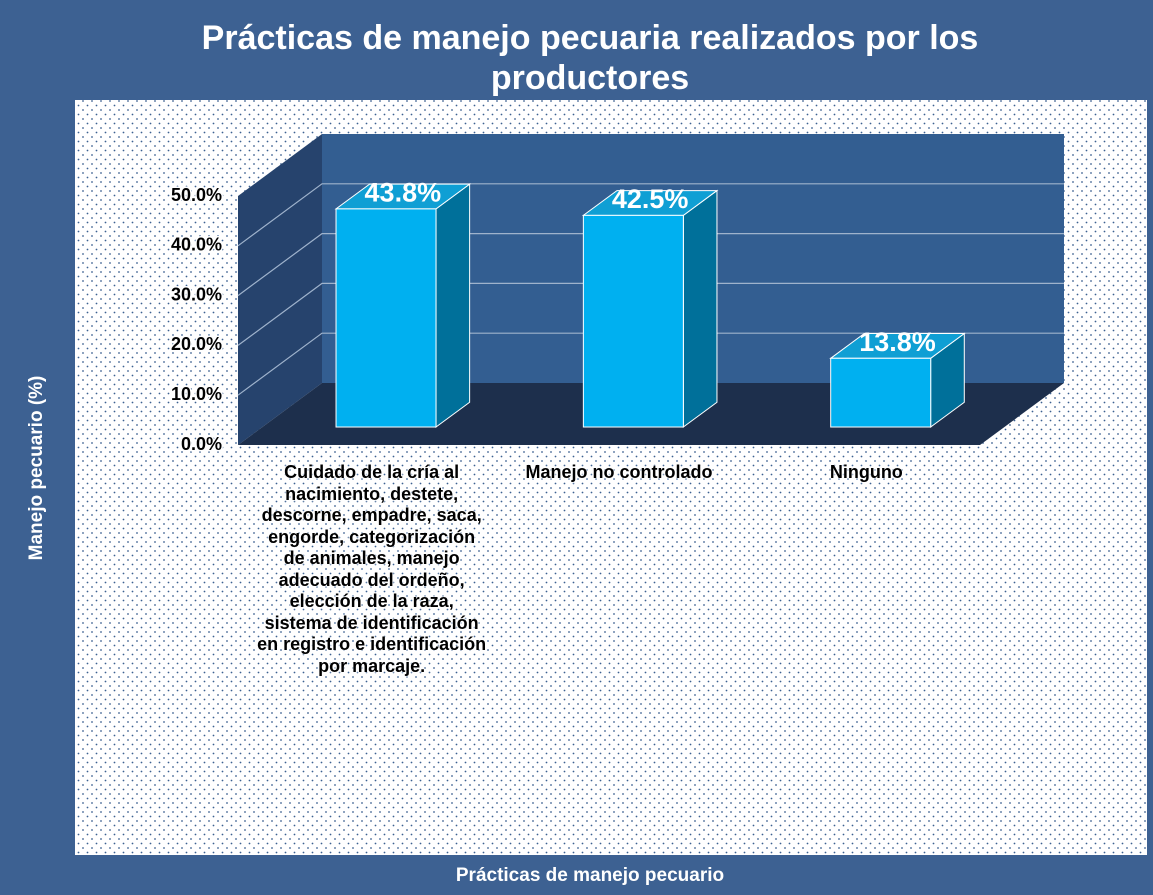 The image size is (1153, 895). Describe the element at coordinates (196, 245) in the screenshot. I see `y-tick-label: 40.0%` at that location.